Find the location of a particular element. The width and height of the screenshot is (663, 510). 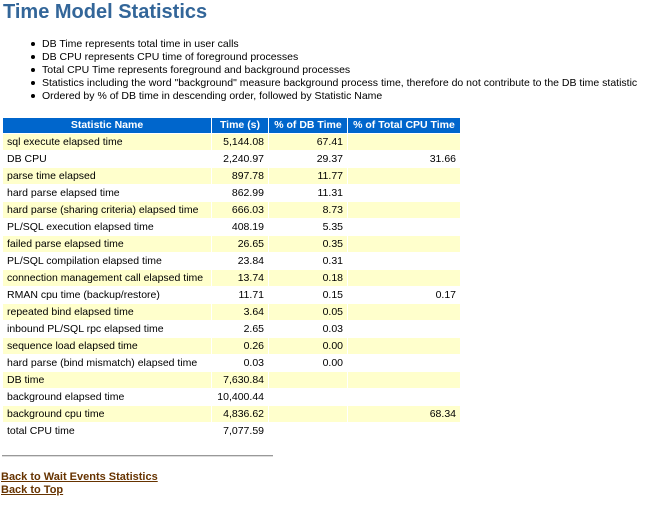

cell-statistic-name: parse time elapsed is located at coordinates (107, 176).